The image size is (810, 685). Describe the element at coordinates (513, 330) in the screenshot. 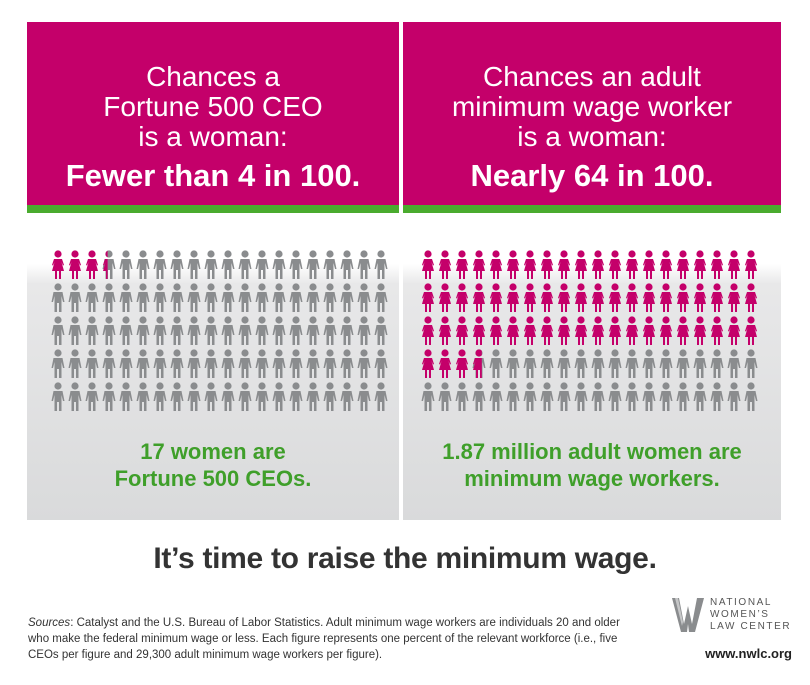

I see `right-person-46-woman` at that location.